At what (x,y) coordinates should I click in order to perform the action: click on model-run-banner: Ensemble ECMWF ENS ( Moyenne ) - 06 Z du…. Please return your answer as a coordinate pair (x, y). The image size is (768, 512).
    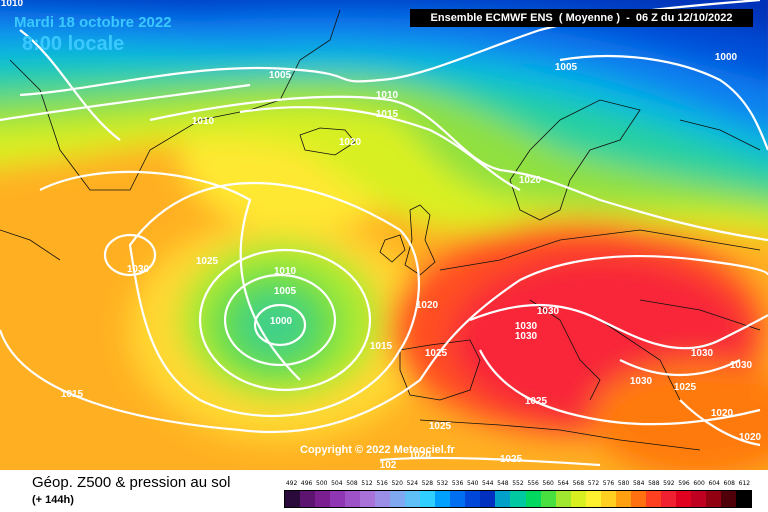
    Looking at the image, I should click on (581, 18).